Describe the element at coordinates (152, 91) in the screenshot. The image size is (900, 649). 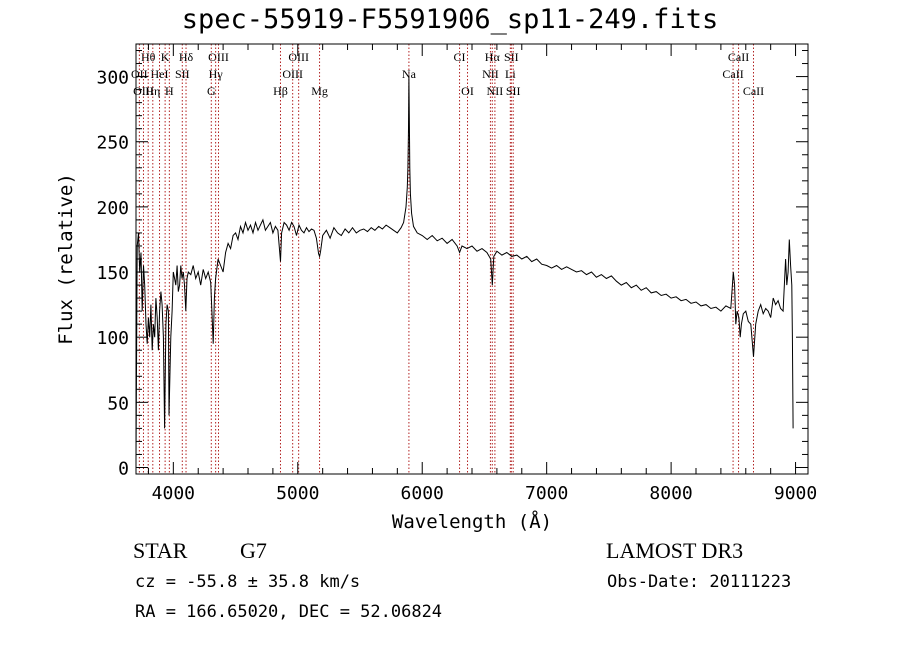
I see `spectral-line-label: Hη` at that location.